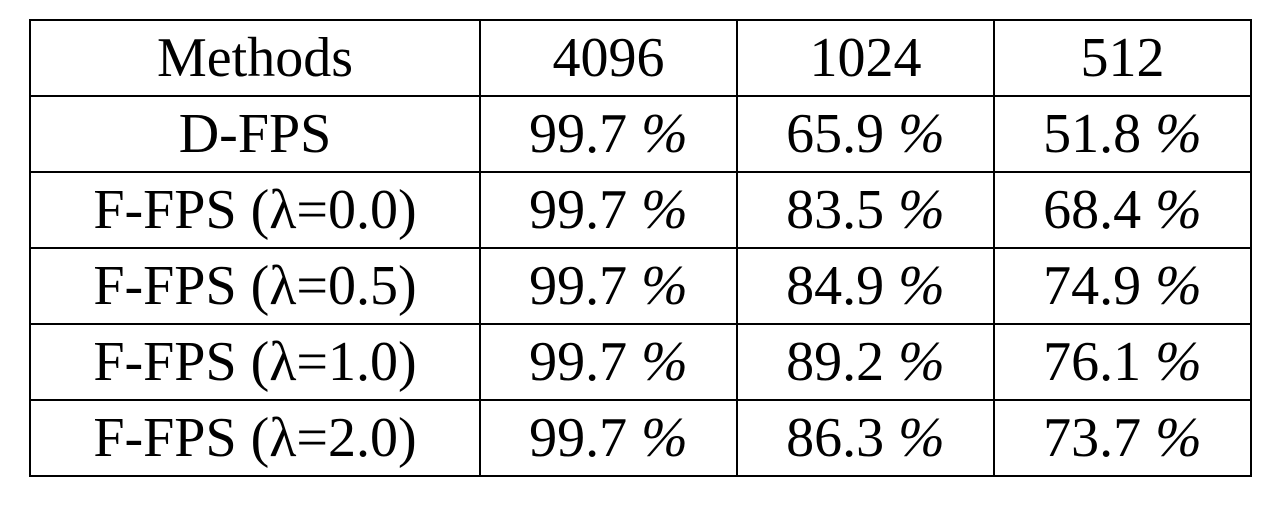 The height and width of the screenshot is (514, 1287). I want to click on table-row: D-FPS 99.7 % 65.9 % 51.8 %, so click(640, 134).